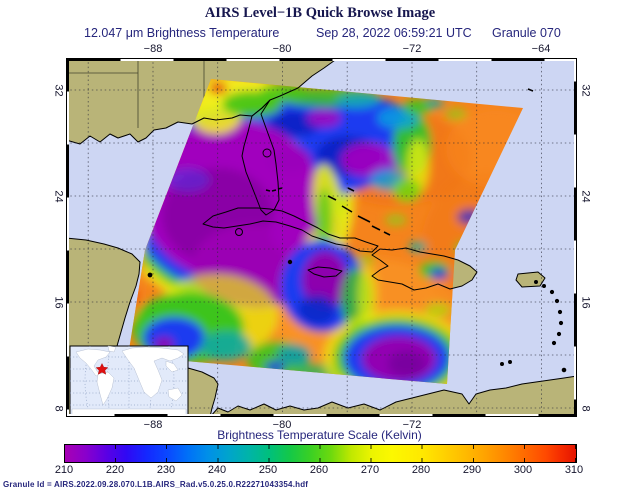 The image size is (640, 494). What do you see at coordinates (58, 90) in the screenshot?
I see `lat-label-left: 32` at bounding box center [58, 90].